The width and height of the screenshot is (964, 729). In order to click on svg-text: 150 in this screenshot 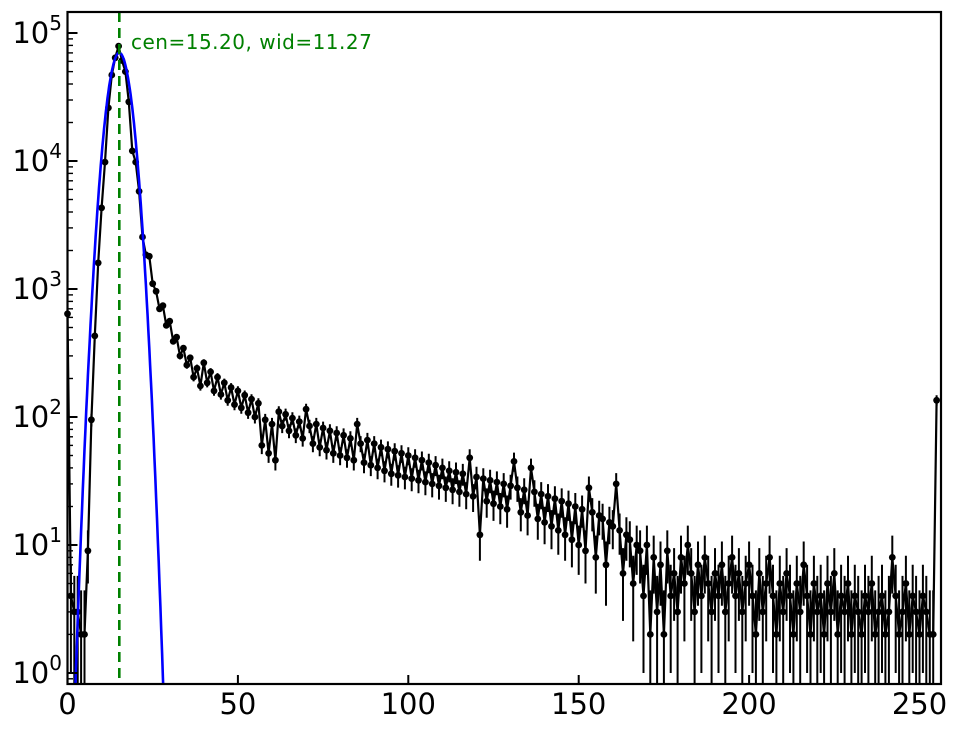, I will do `click(578, 704)`.